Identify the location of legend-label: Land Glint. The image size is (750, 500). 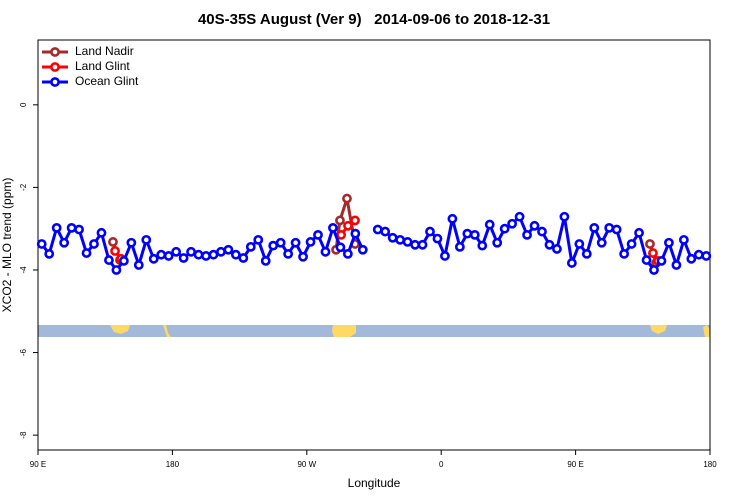
(102, 66).